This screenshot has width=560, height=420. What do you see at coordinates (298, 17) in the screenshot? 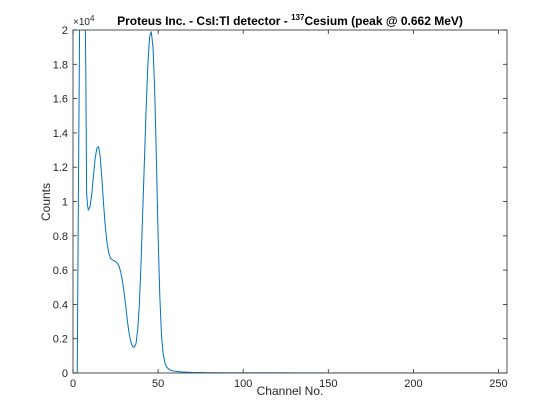
I see `chart-title-superscript: 137` at bounding box center [298, 17].